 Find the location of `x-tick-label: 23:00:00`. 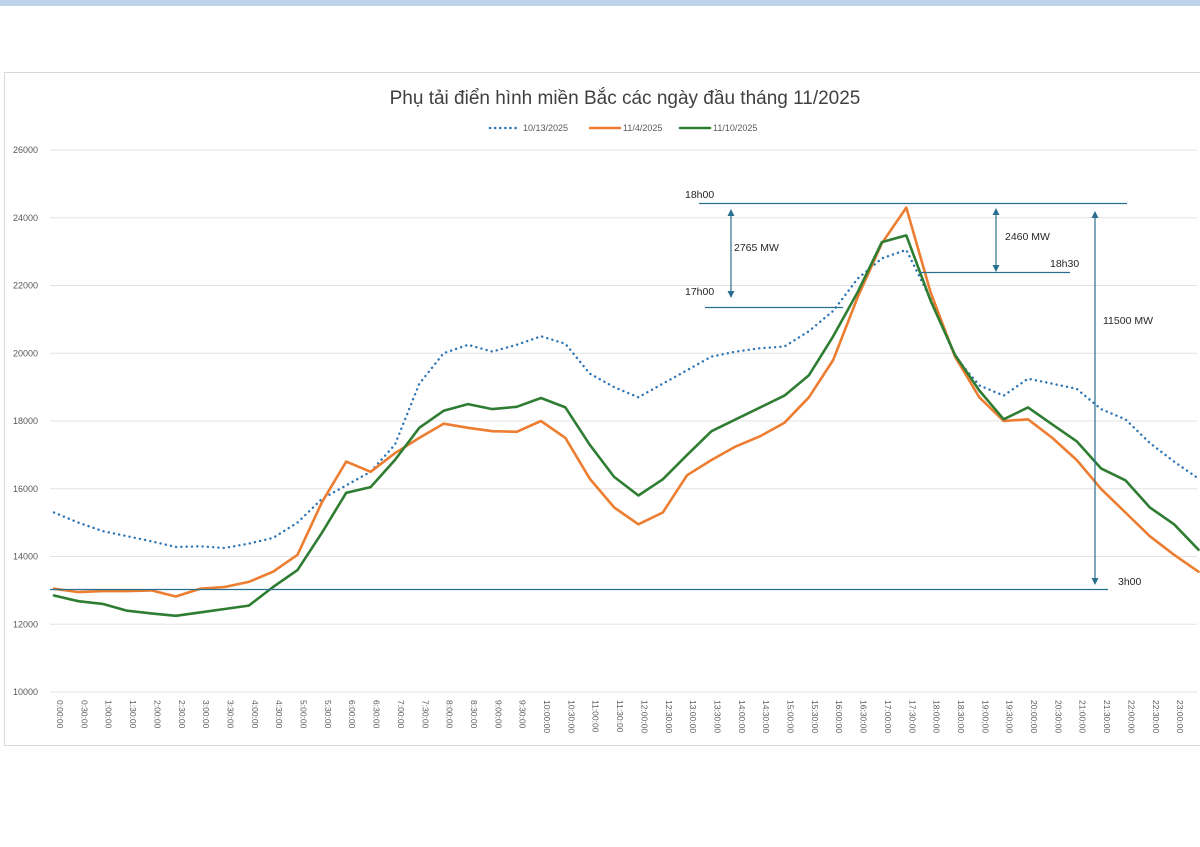

x-tick-label: 23:00:00 is located at coordinates (1180, 716).